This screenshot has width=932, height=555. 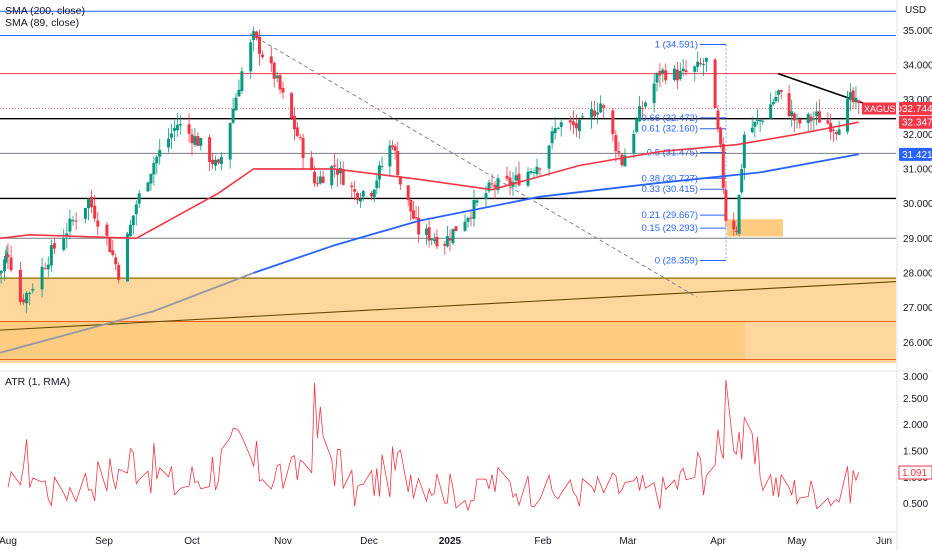 What do you see at coordinates (283, 541) in the screenshot?
I see `time-tick: Nov` at bounding box center [283, 541].